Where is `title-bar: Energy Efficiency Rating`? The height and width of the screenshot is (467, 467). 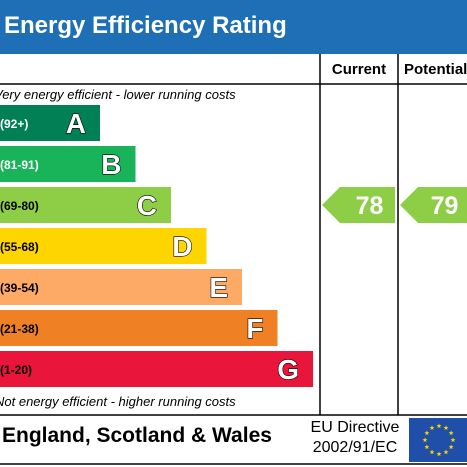
title-bar: Energy Efficiency Rating is located at coordinates (233, 27).